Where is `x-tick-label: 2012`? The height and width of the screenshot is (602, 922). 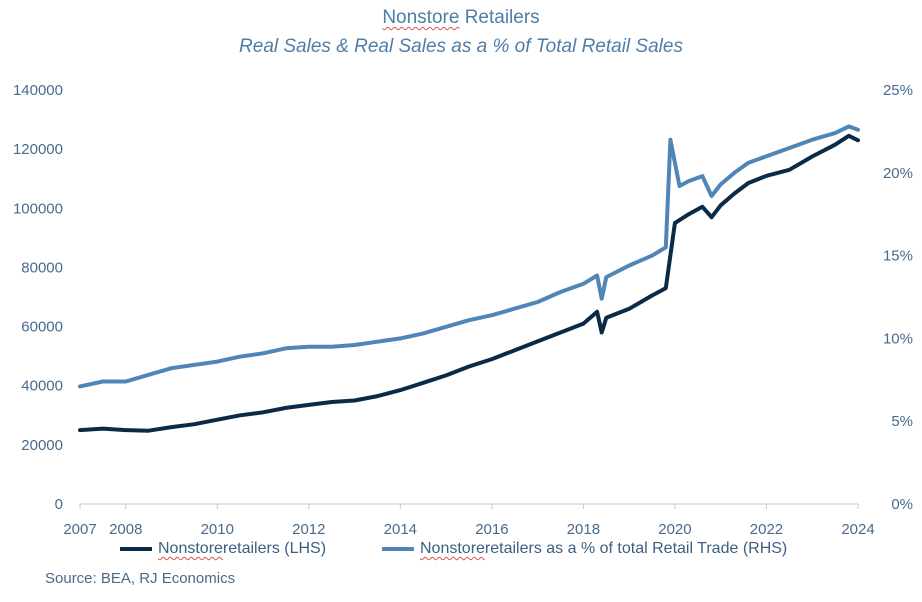
x-tick-label: 2012 is located at coordinates (308, 529).